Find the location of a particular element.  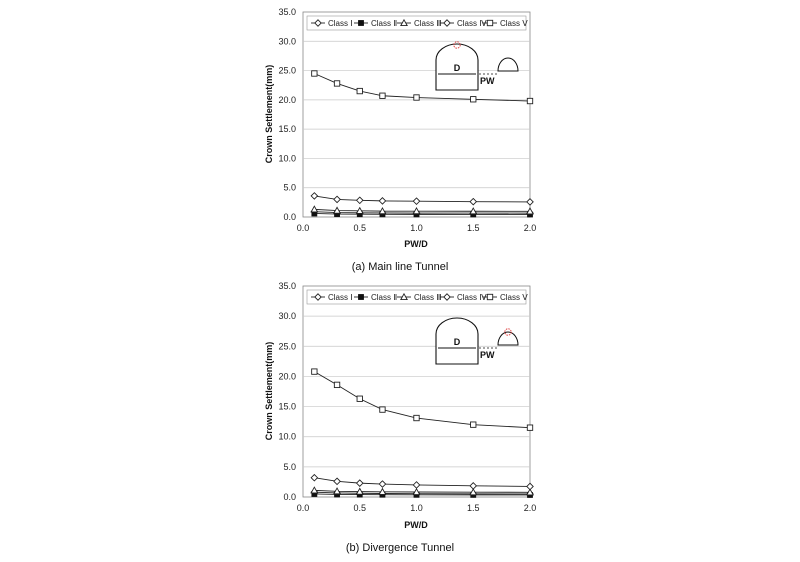

chart-caption: (a) Main line Tunnel is located at coordinates (400, 267).